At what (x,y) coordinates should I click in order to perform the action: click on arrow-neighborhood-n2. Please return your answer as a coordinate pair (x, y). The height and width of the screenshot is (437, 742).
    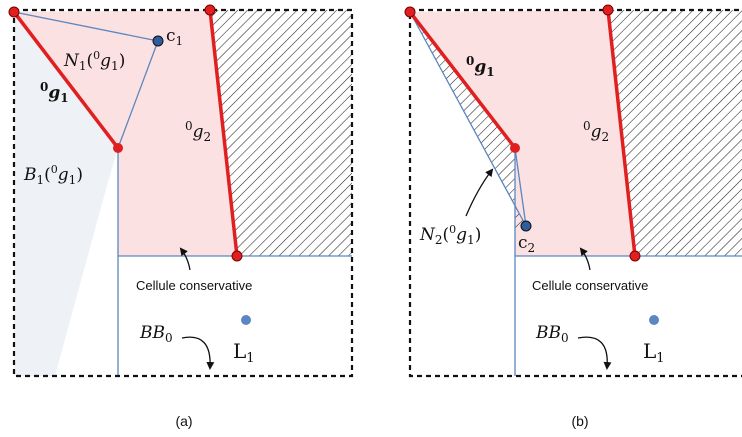
    Looking at the image, I should click on (479, 192).